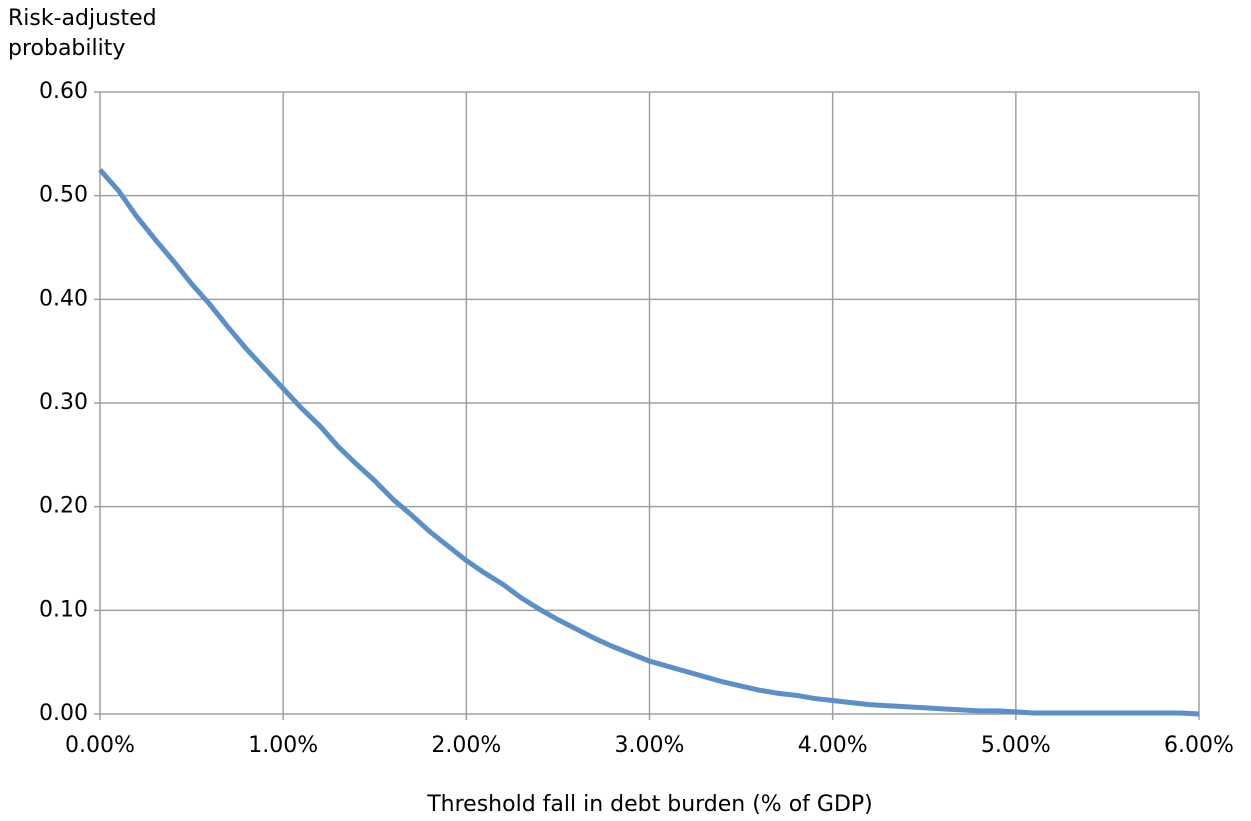 The image size is (1251, 821). What do you see at coordinates (1199, 745) in the screenshot?
I see `x-tick-label: 6.00%` at bounding box center [1199, 745].